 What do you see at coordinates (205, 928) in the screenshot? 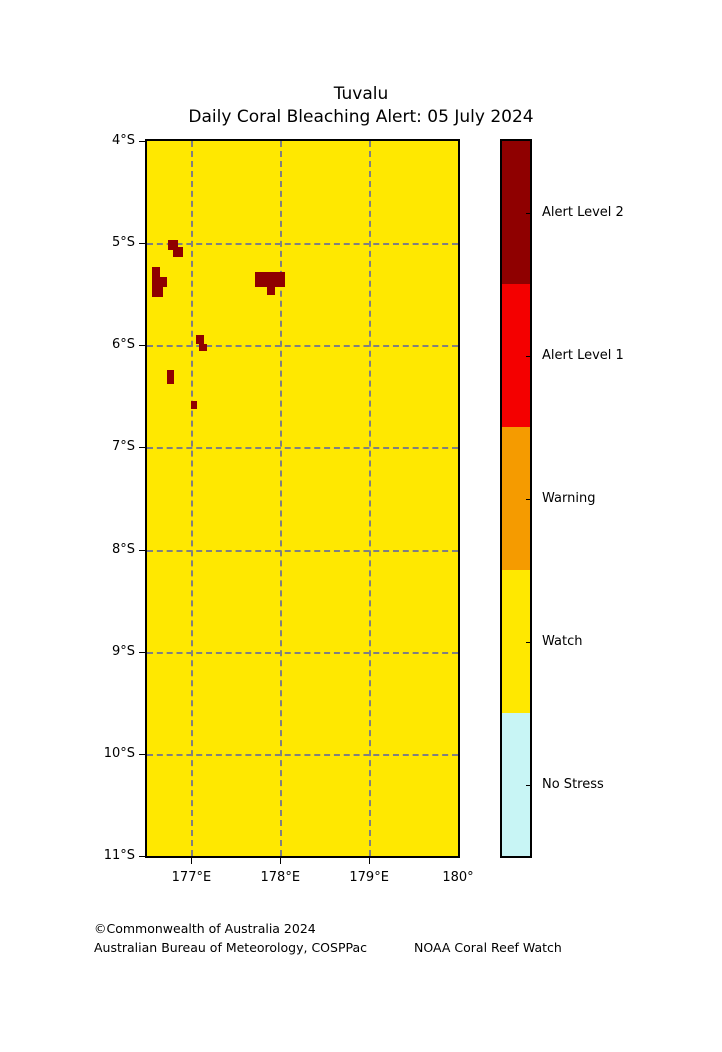
I see `footer-copyright: ©Commonwealth of Australia 2024` at bounding box center [205, 928].